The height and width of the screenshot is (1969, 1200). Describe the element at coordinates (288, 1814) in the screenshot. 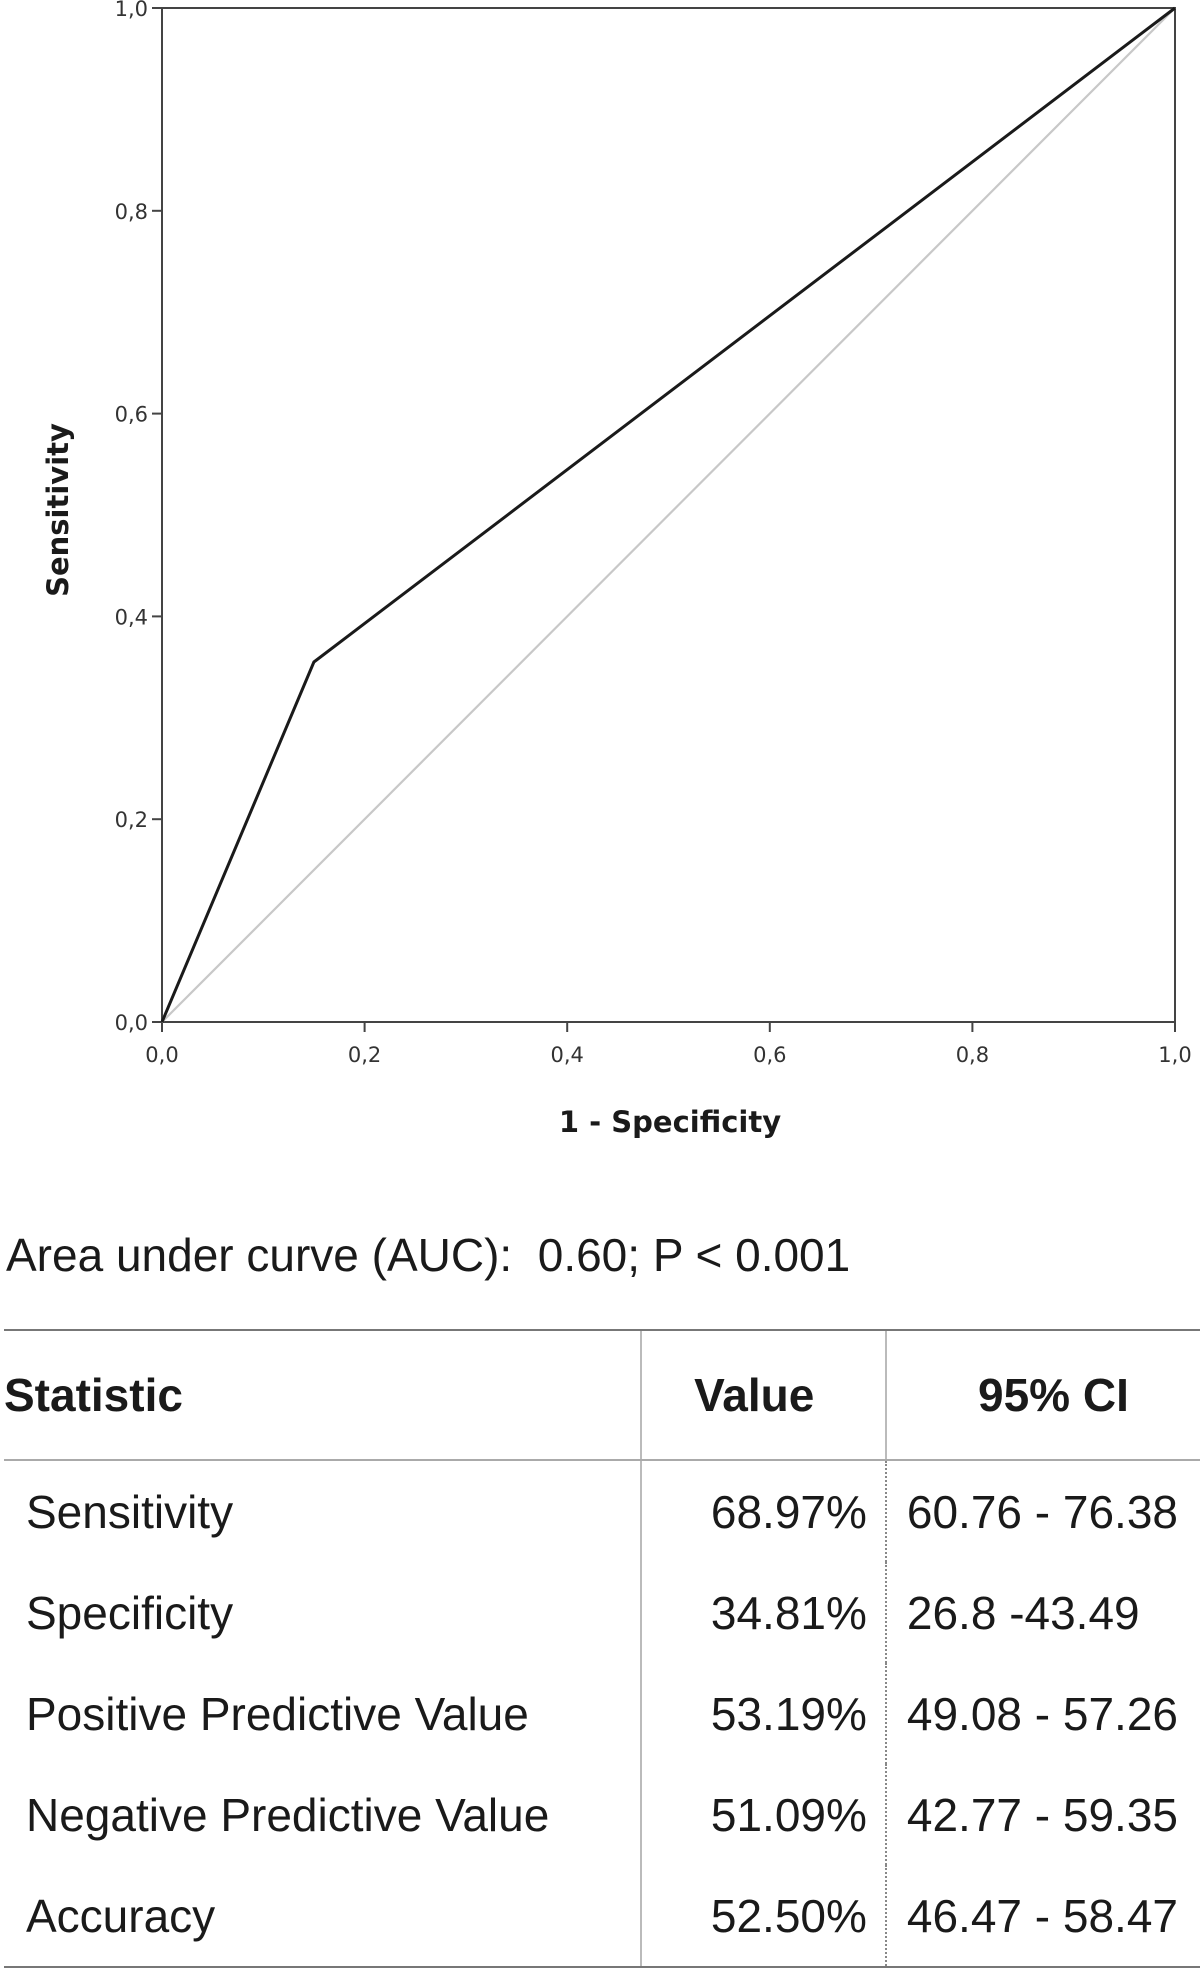

I see `cell-statistic: Negative Predictive Value` at that location.